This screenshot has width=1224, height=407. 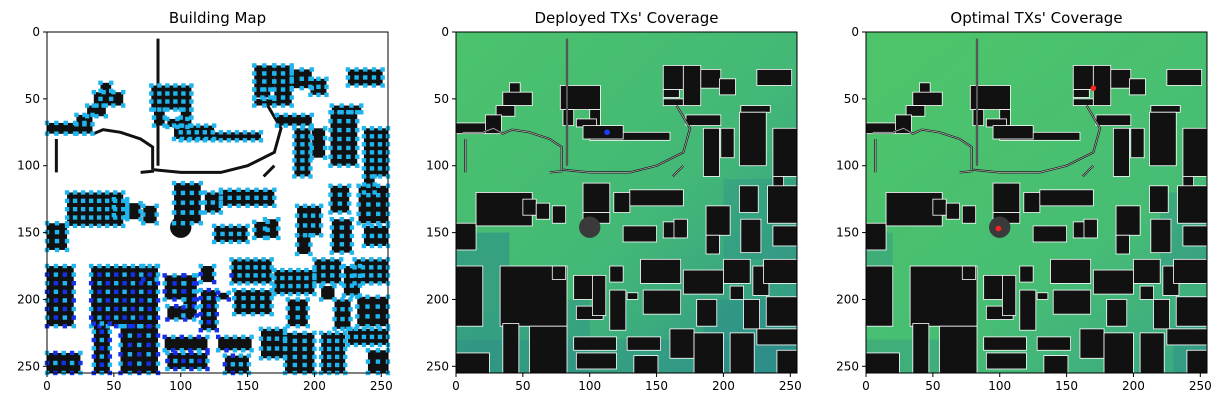 What do you see at coordinates (847, 366) in the screenshot?
I see `y-tick-label: 250` at bounding box center [847, 366].